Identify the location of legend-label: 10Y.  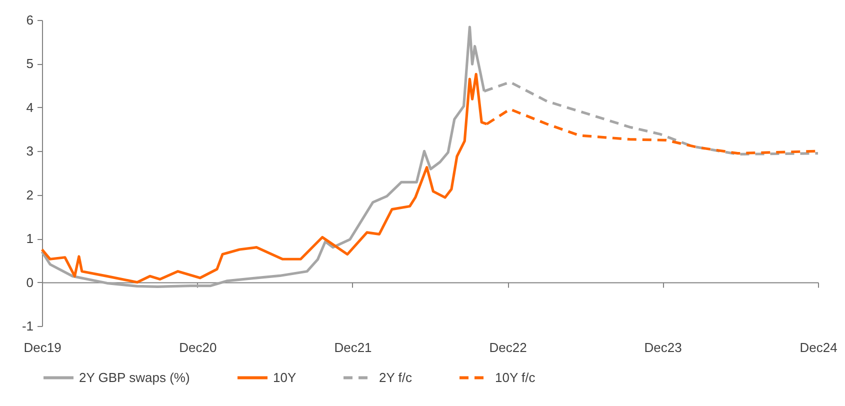
(284, 377).